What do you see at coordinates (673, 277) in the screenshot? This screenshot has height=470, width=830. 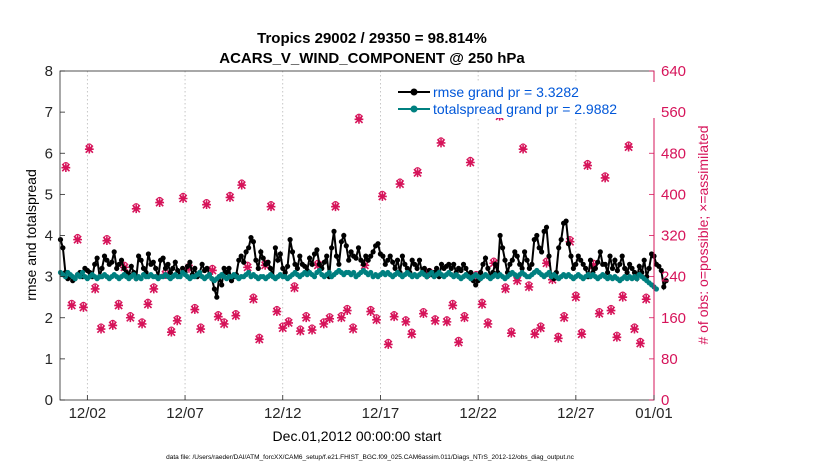 I see `y2-tick-label: 240` at bounding box center [673, 277].